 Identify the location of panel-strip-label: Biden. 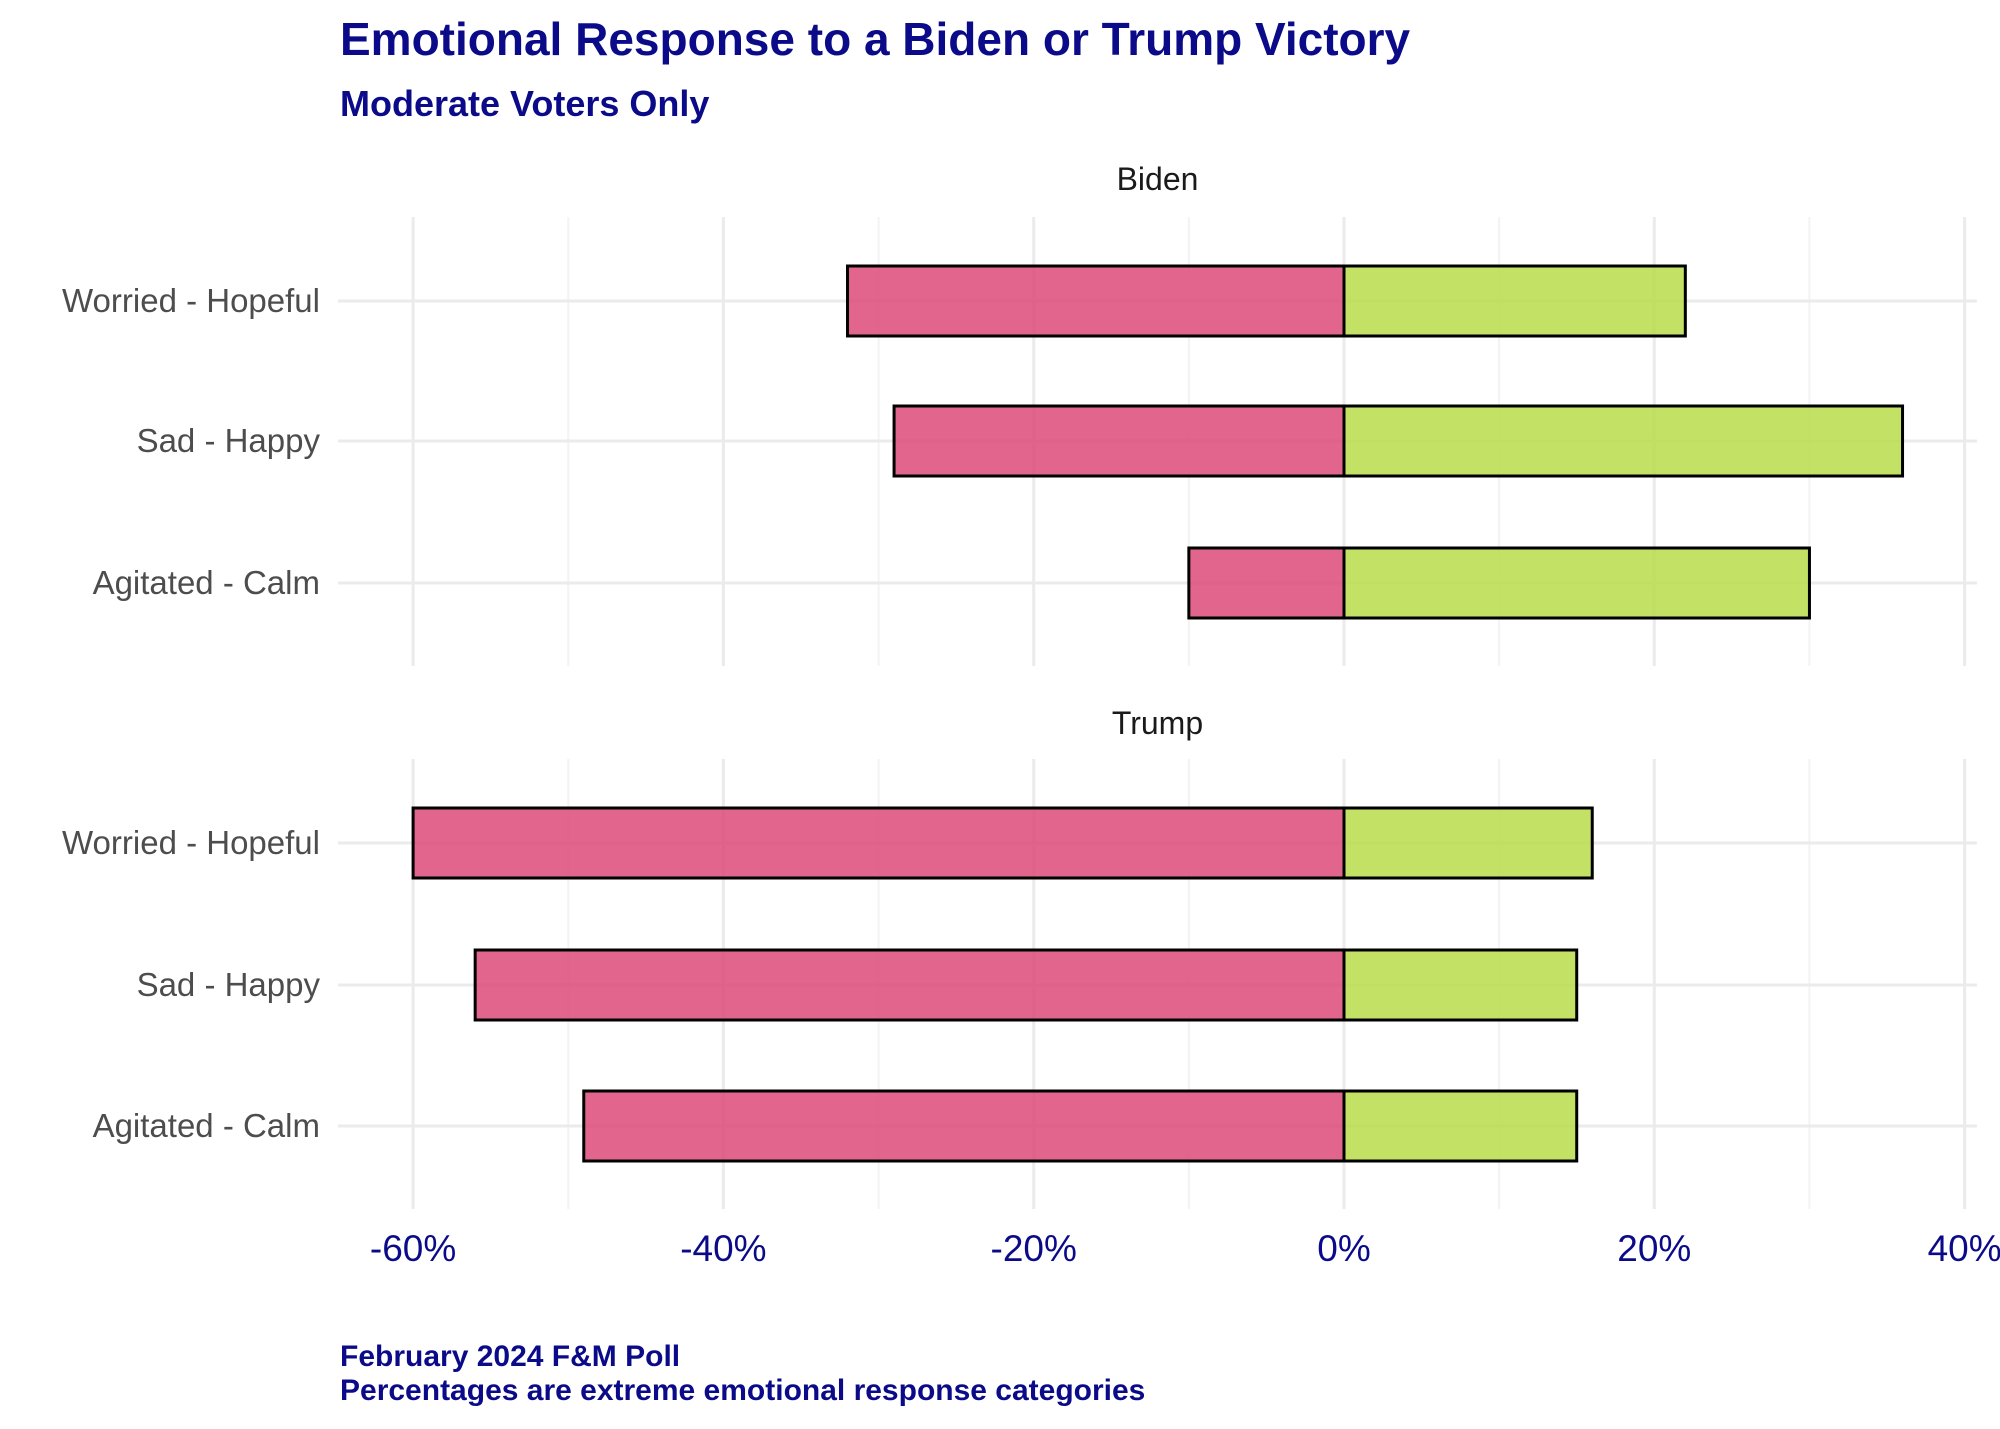
(1158, 179).